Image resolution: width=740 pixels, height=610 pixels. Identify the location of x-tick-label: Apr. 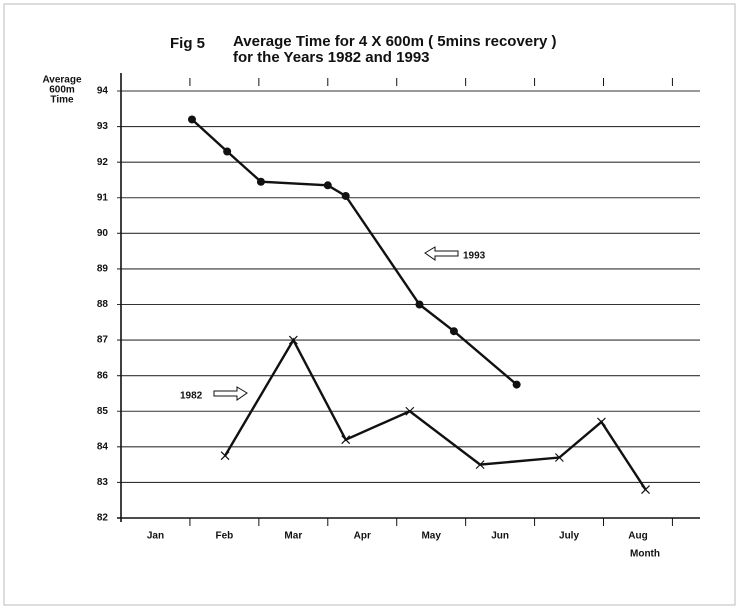
(362, 536).